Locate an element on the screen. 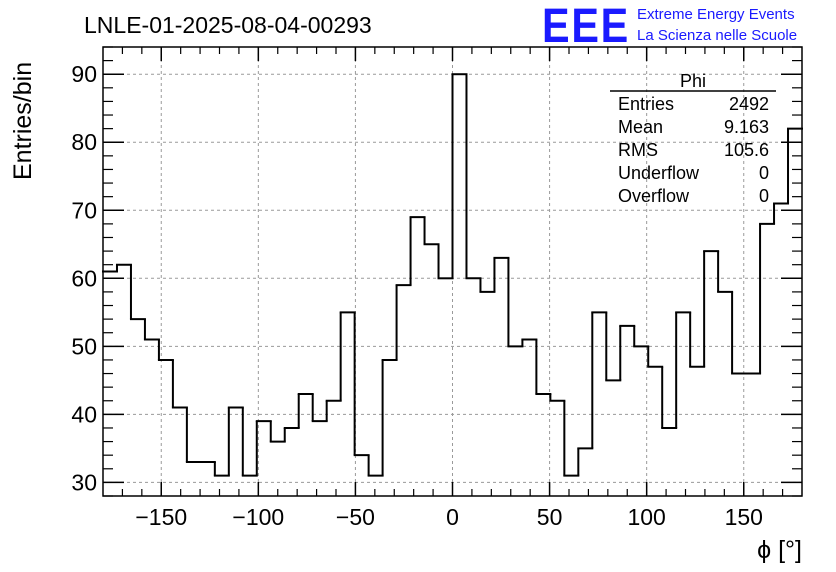 The width and height of the screenshot is (836, 572). eee-logo-mark: EEE is located at coordinates (586, 26).